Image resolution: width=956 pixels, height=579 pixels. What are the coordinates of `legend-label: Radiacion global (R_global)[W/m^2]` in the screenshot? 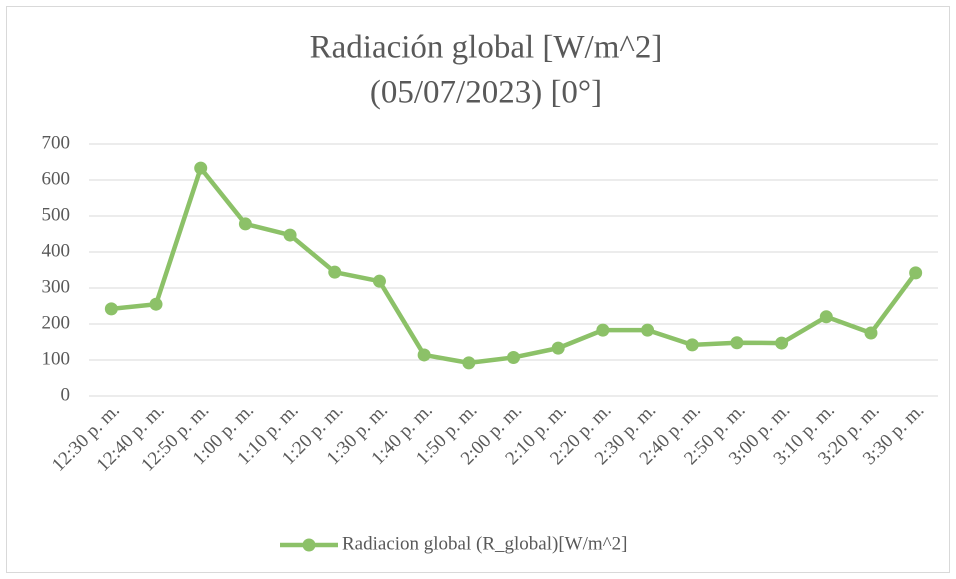 It's located at (484, 543).